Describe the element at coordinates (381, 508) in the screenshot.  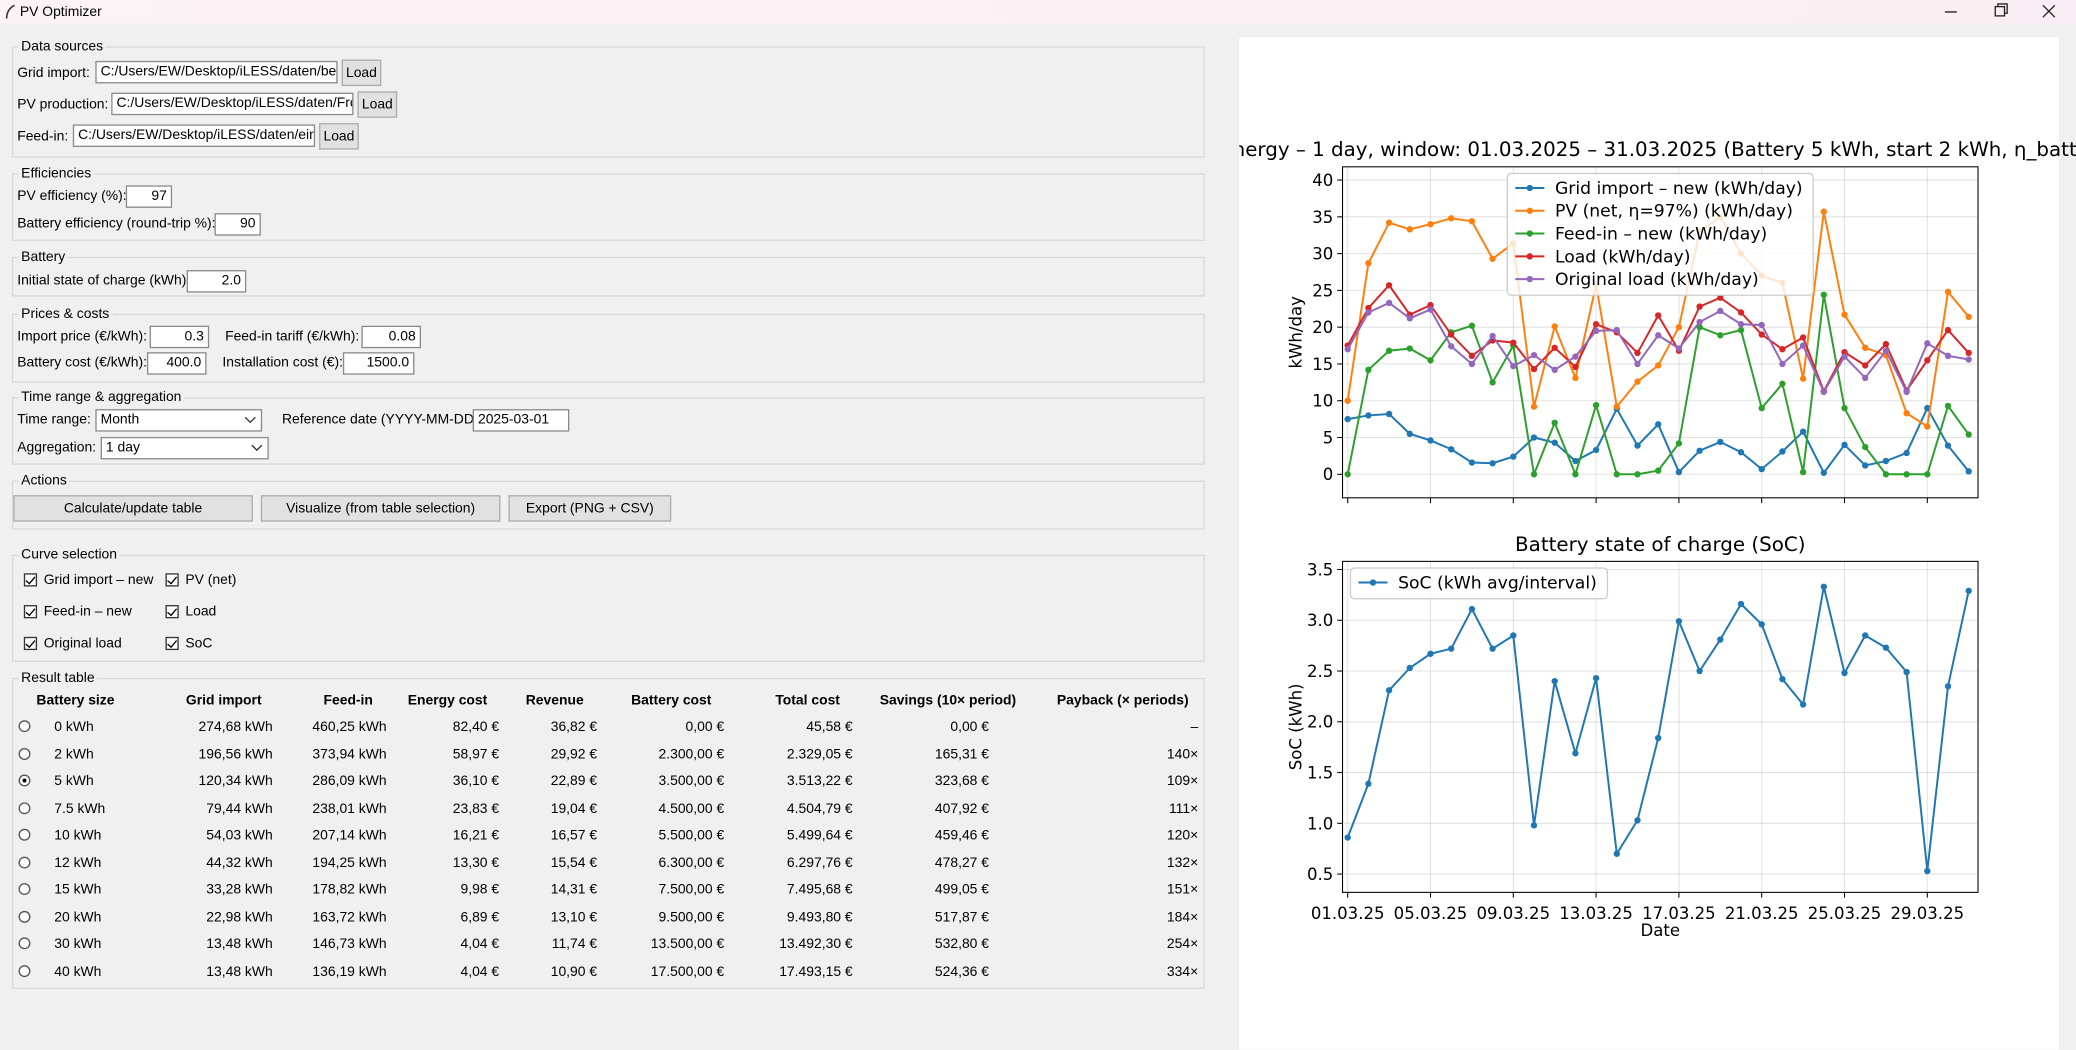
I see `visualize-button: Visualize (from table selection)` at that location.